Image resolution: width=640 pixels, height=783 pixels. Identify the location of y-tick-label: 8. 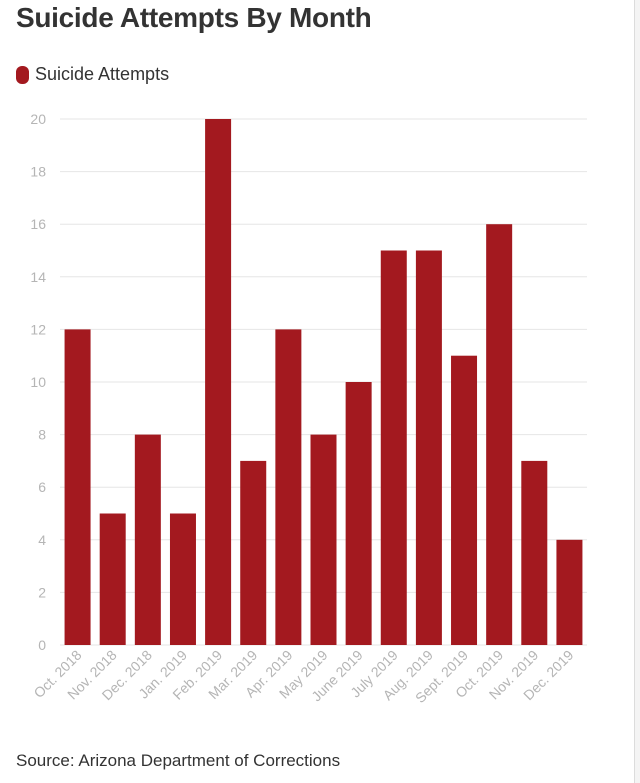
(42, 435).